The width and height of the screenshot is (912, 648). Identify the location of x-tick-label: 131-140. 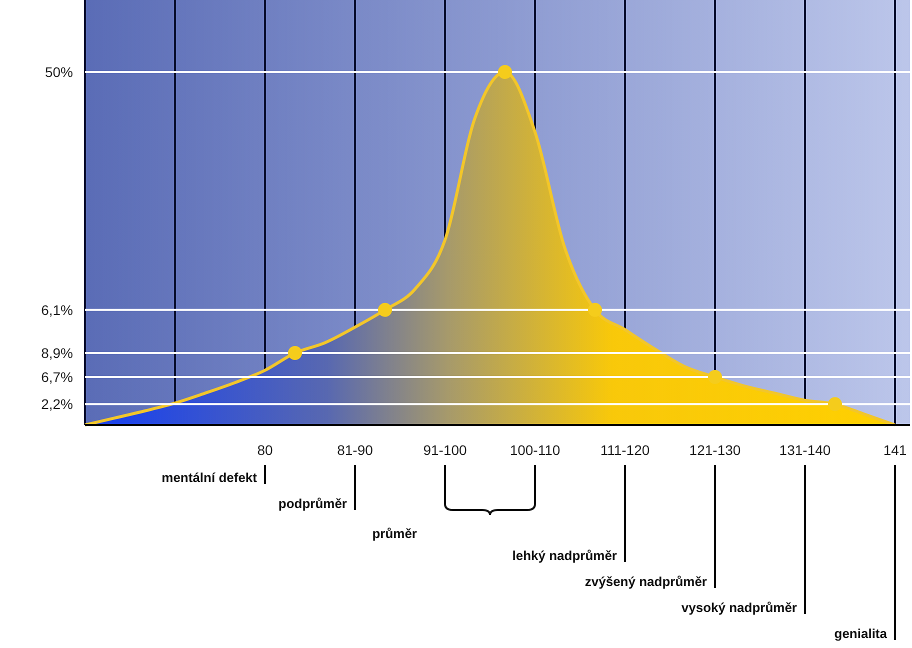
(805, 450).